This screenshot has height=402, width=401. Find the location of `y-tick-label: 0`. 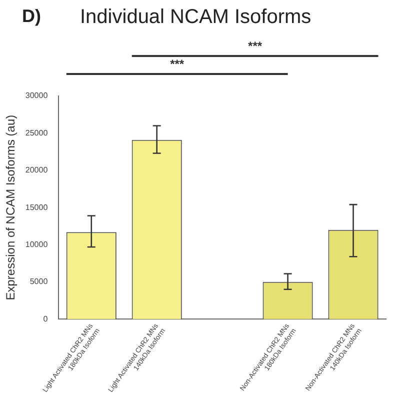

y-tick-label: 0 is located at coordinates (45, 319).